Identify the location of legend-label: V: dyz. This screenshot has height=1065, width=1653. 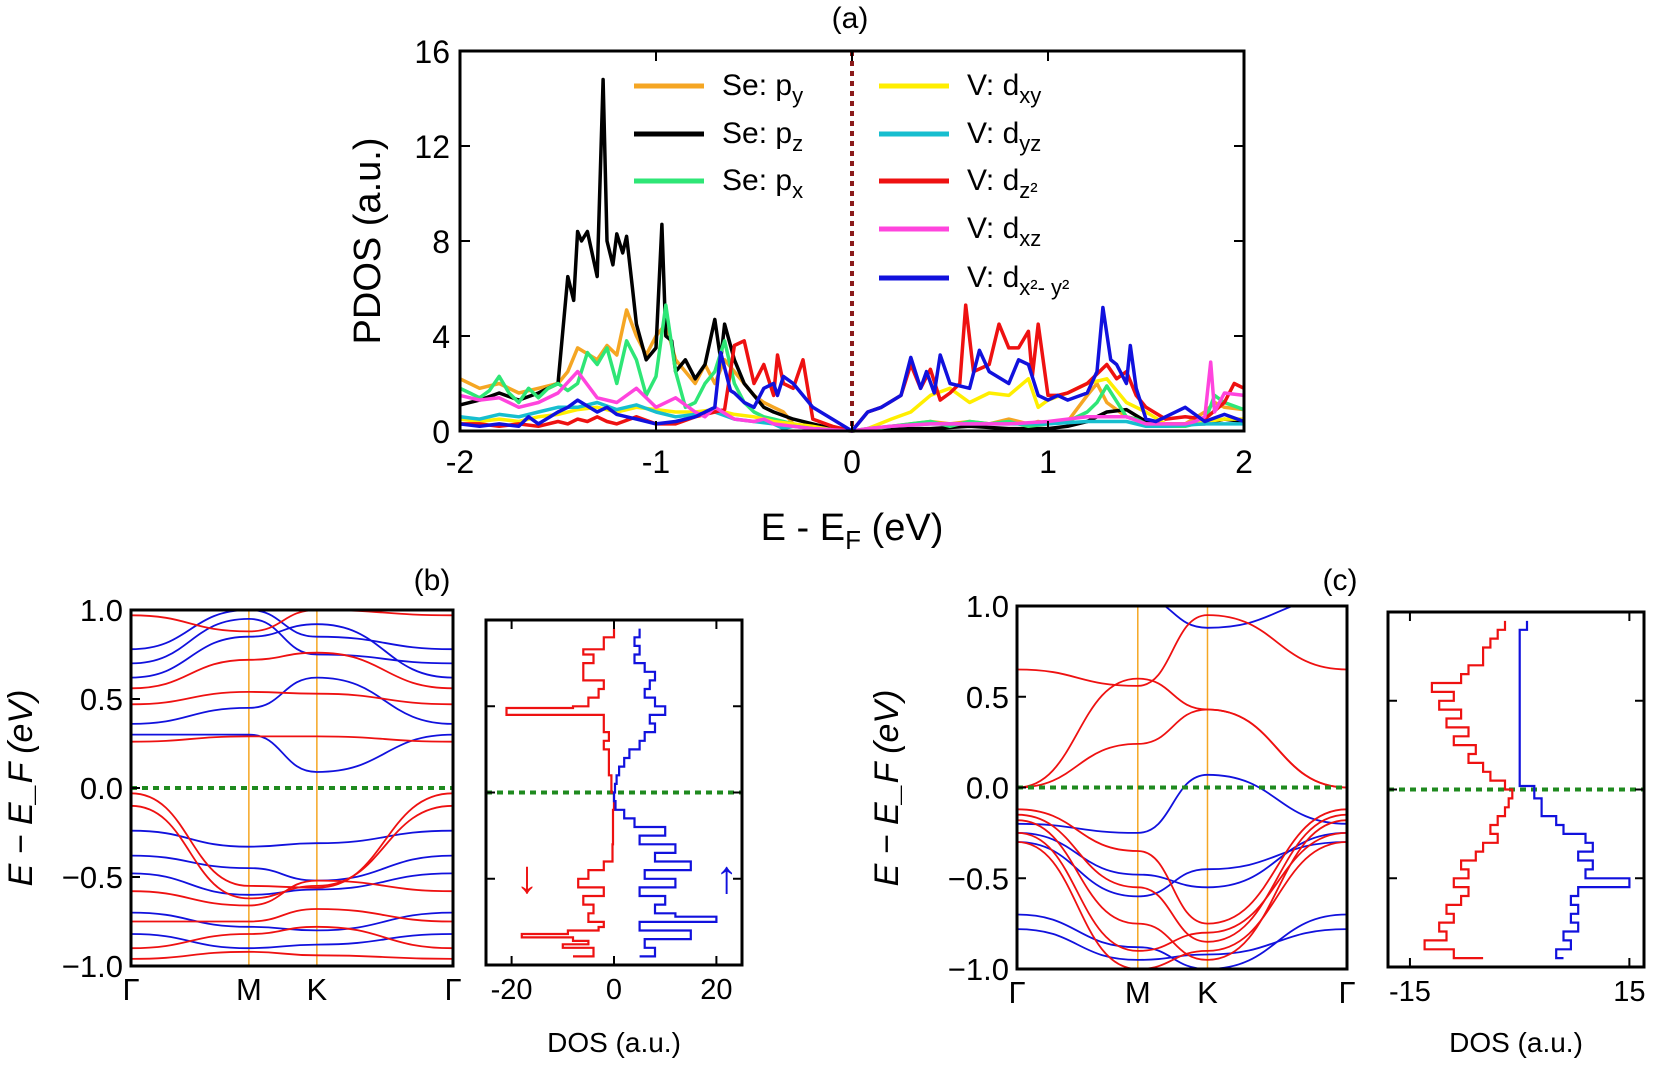
(1004, 136).